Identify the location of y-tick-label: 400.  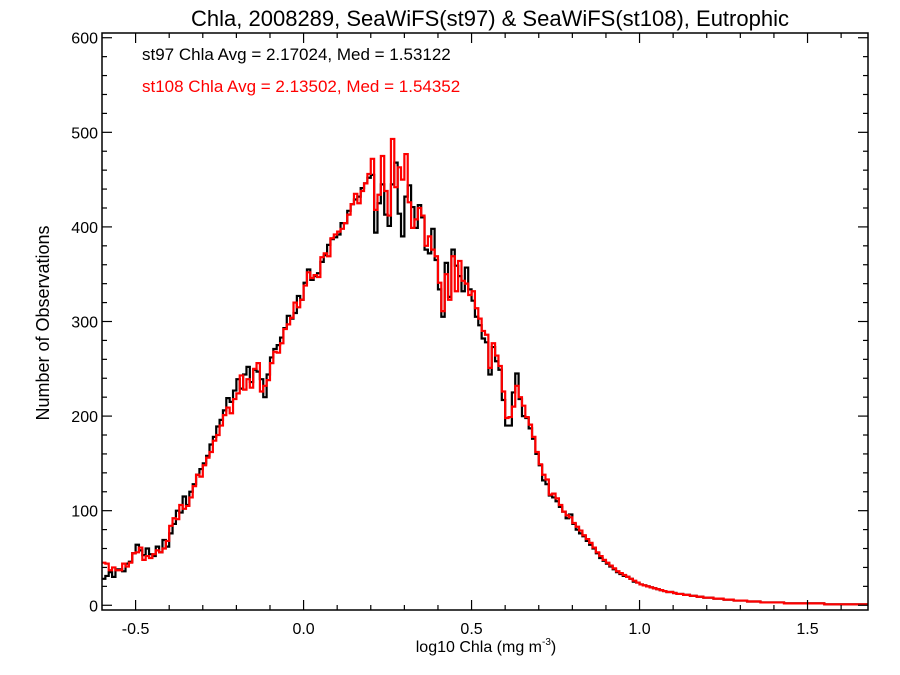
(84, 228).